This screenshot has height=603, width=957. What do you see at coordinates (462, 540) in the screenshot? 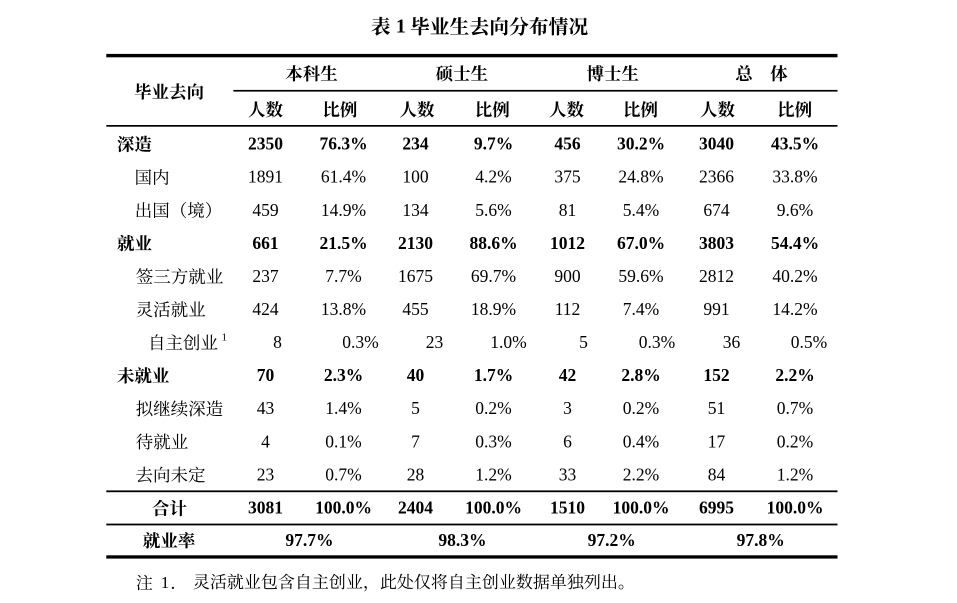
I see `svg-text: 98.3%` at bounding box center [462, 540].